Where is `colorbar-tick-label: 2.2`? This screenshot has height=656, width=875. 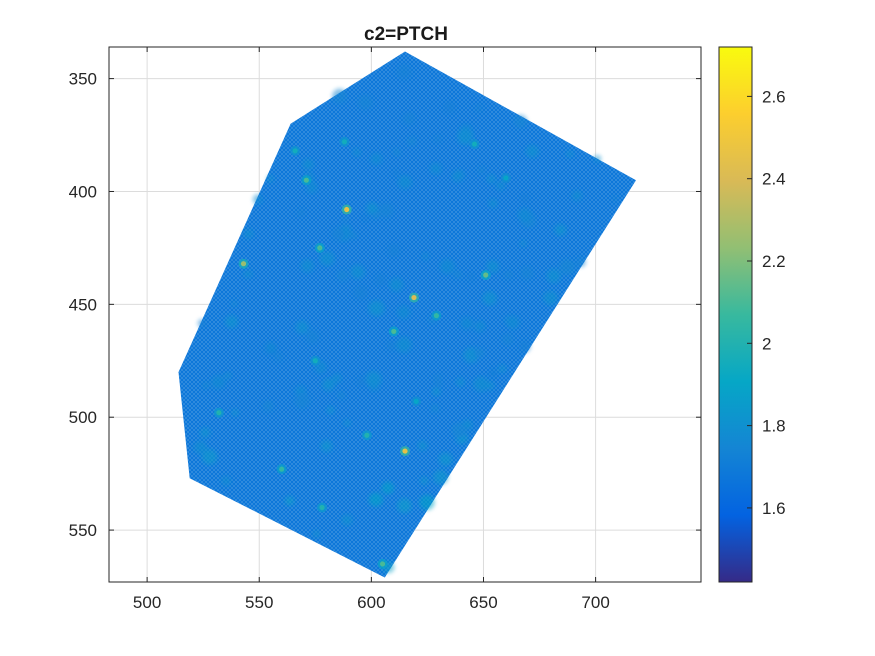 colorbar-tick-label: 2.2 is located at coordinates (774, 261).